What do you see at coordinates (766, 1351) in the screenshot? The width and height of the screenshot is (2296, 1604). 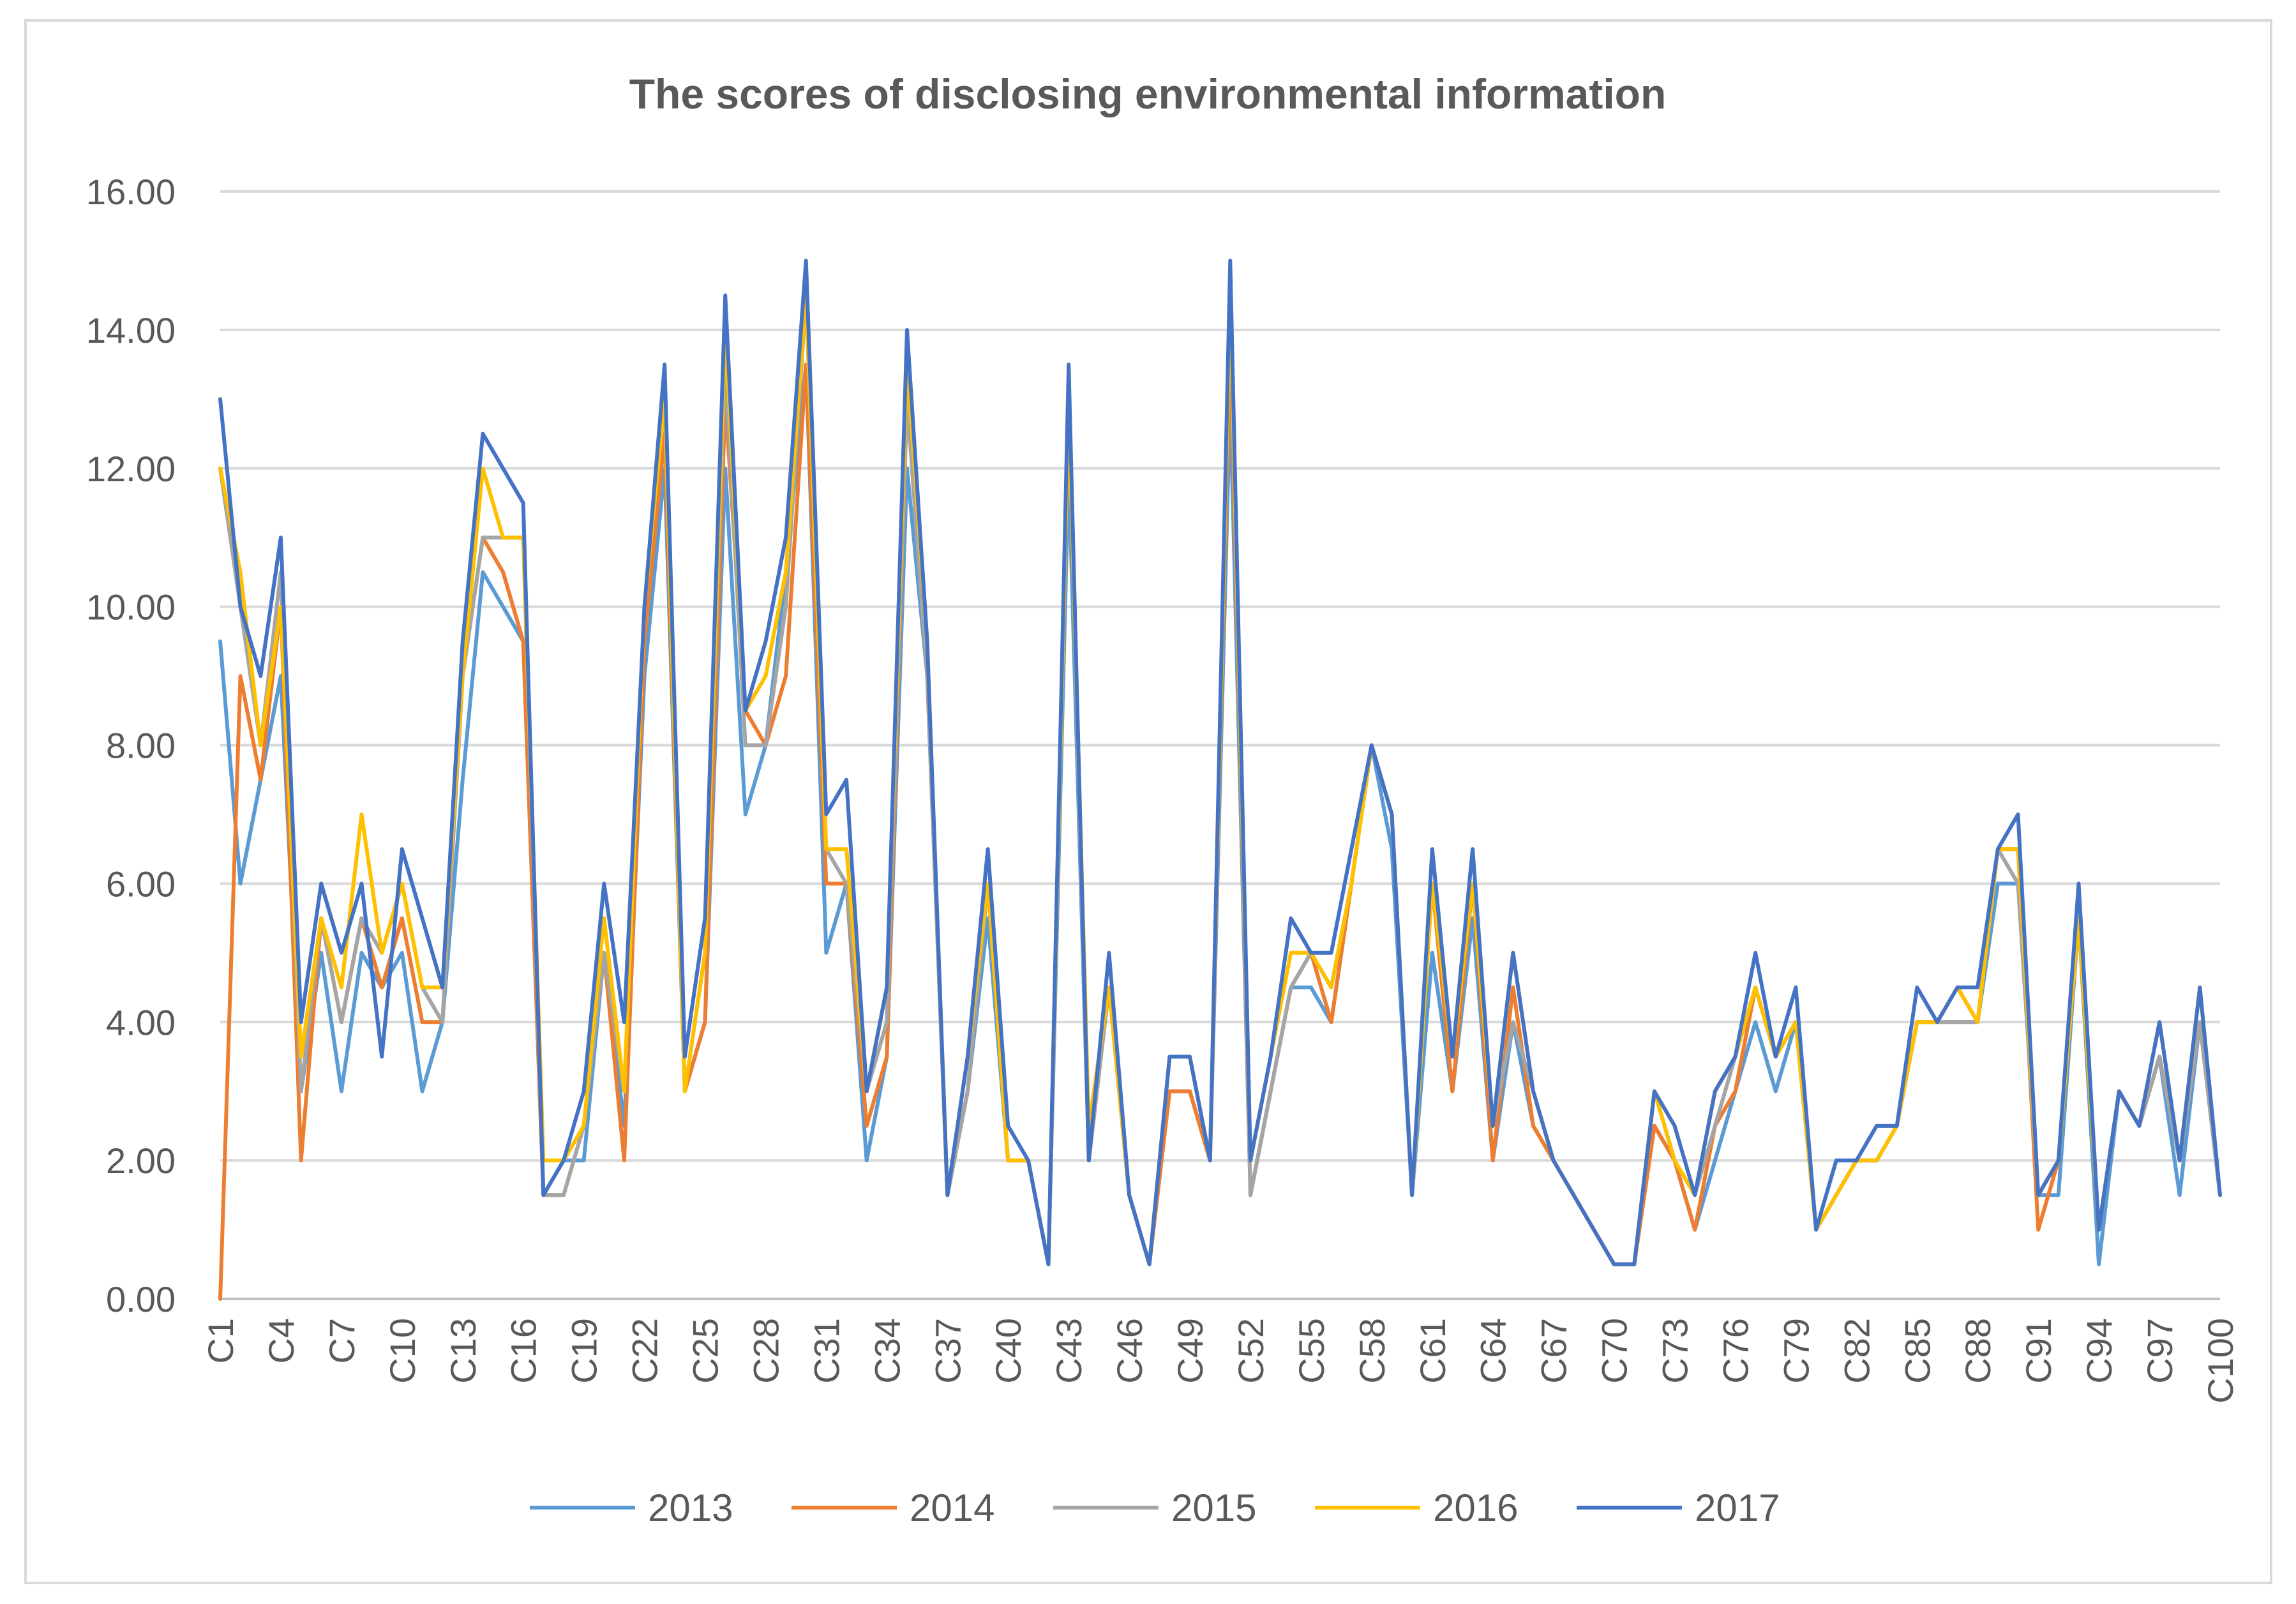 I see `x-tick-label: C28` at bounding box center [766, 1351].